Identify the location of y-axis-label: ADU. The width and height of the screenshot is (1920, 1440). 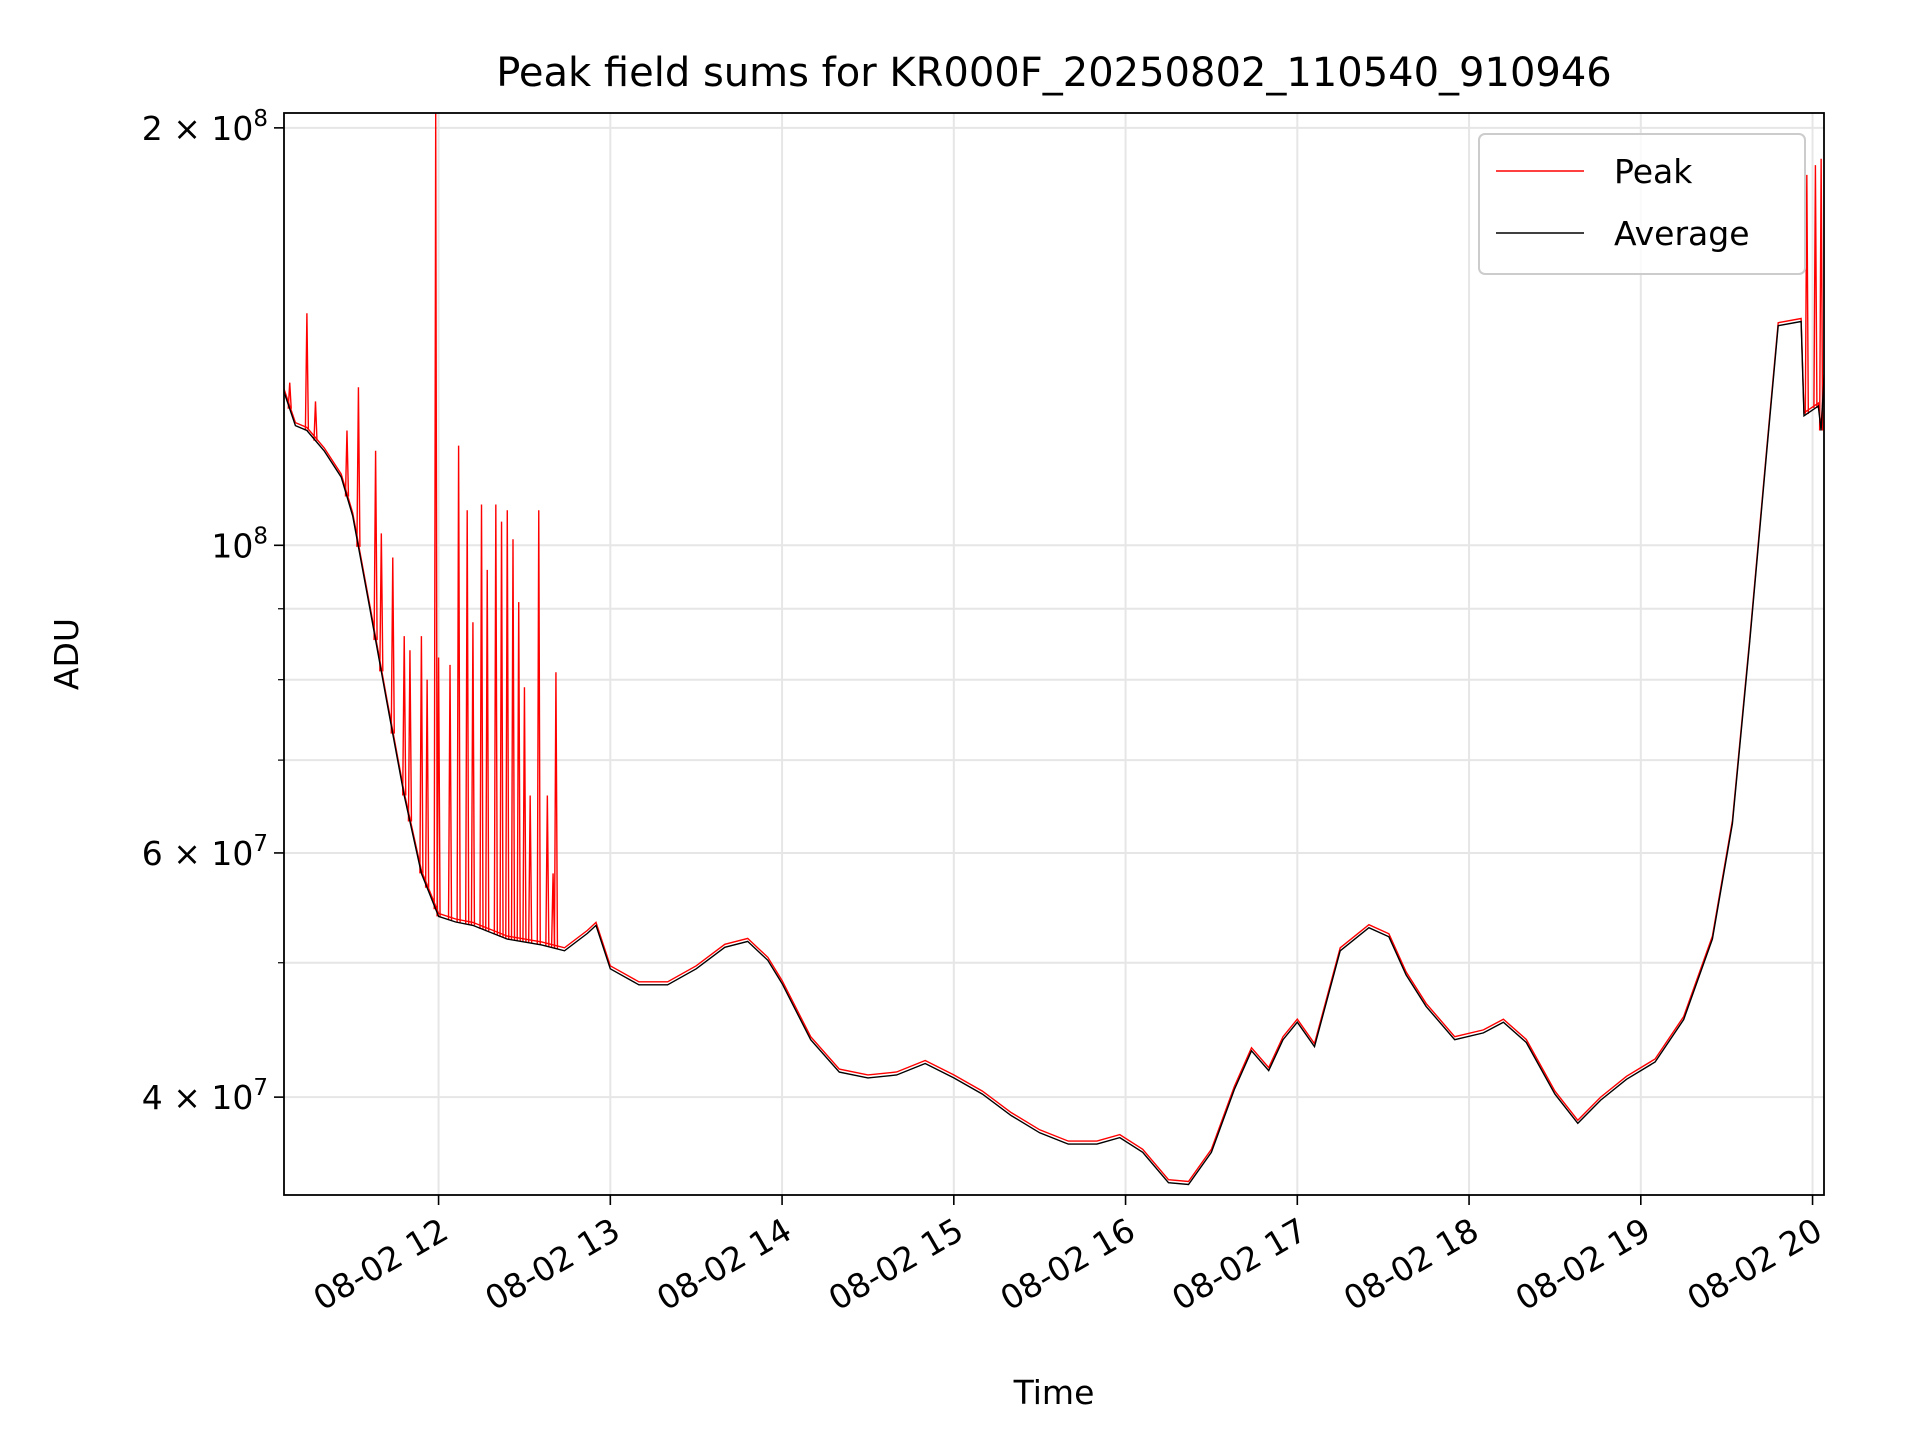
(66, 654).